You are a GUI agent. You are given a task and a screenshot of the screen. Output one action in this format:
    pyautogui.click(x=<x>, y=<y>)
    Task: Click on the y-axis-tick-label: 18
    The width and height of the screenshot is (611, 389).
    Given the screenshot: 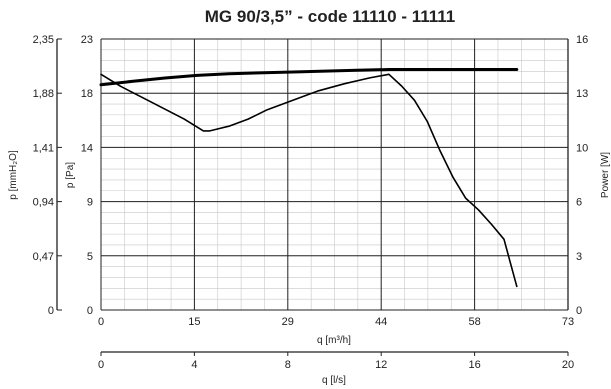 What is the action you would take?
    pyautogui.click(x=87, y=94)
    